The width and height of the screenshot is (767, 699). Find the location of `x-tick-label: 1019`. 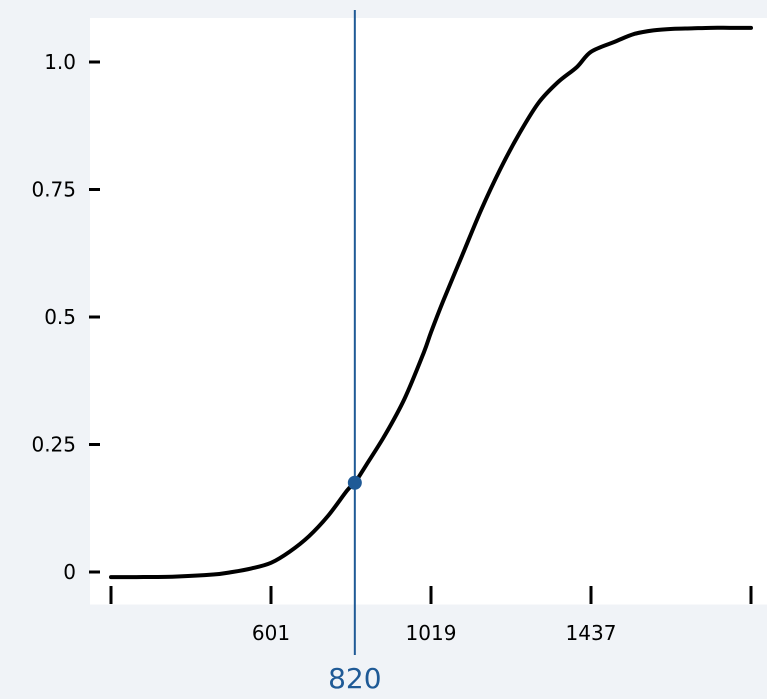

x-tick-label: 1019 is located at coordinates (431, 633).